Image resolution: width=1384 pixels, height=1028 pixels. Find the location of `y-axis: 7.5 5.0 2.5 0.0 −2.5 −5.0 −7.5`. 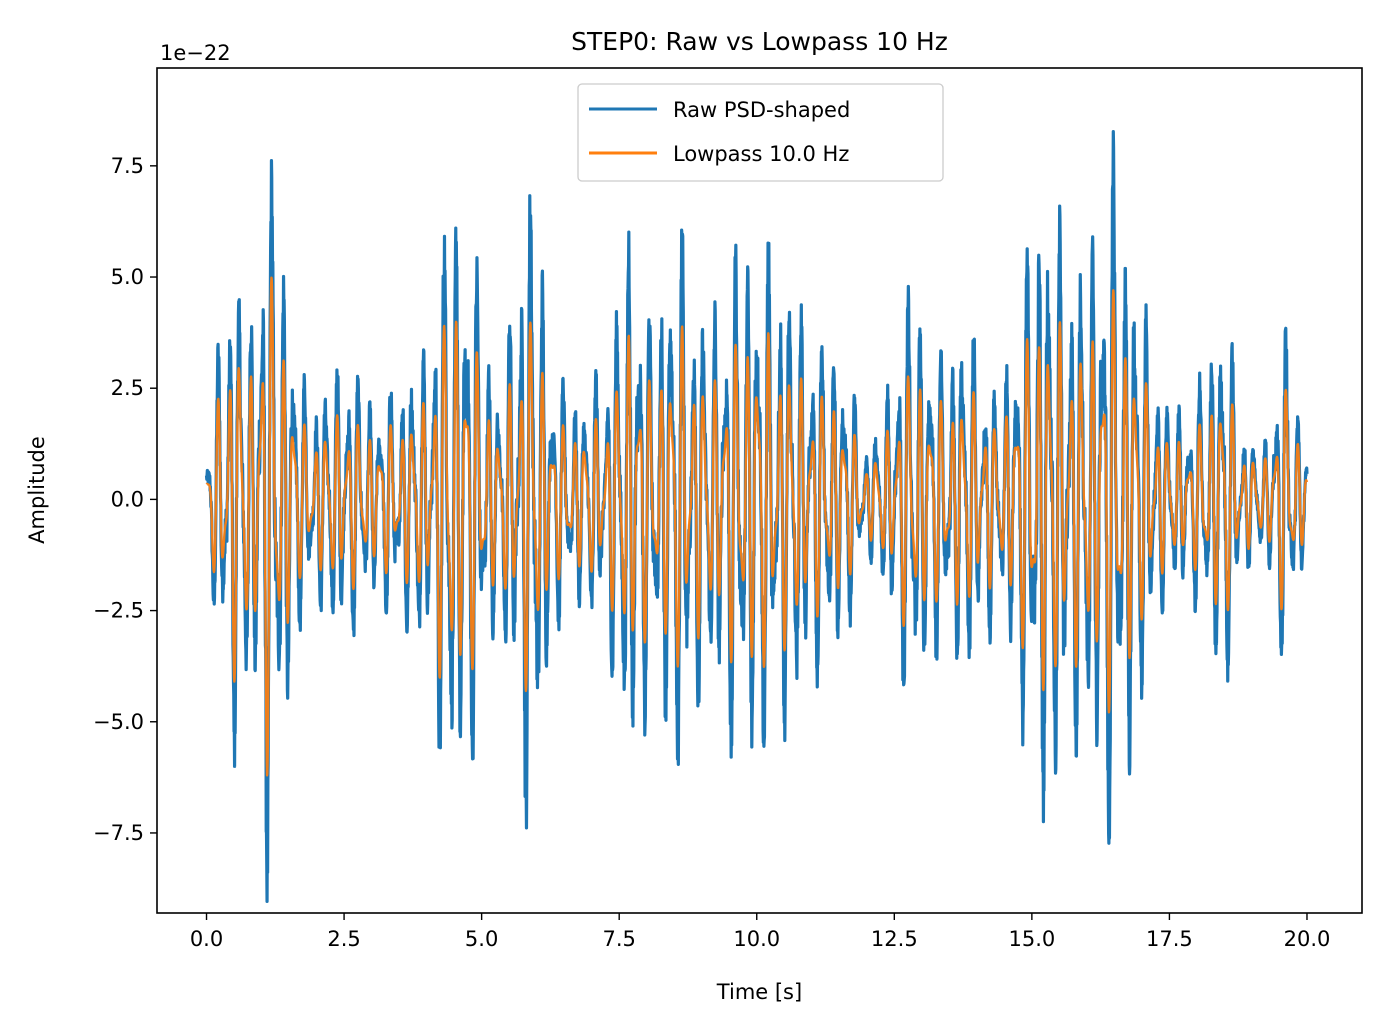

y-axis: 7.5 5.0 2.5 0.0 −2.5 −5.0 −7.5 is located at coordinates (125, 499).